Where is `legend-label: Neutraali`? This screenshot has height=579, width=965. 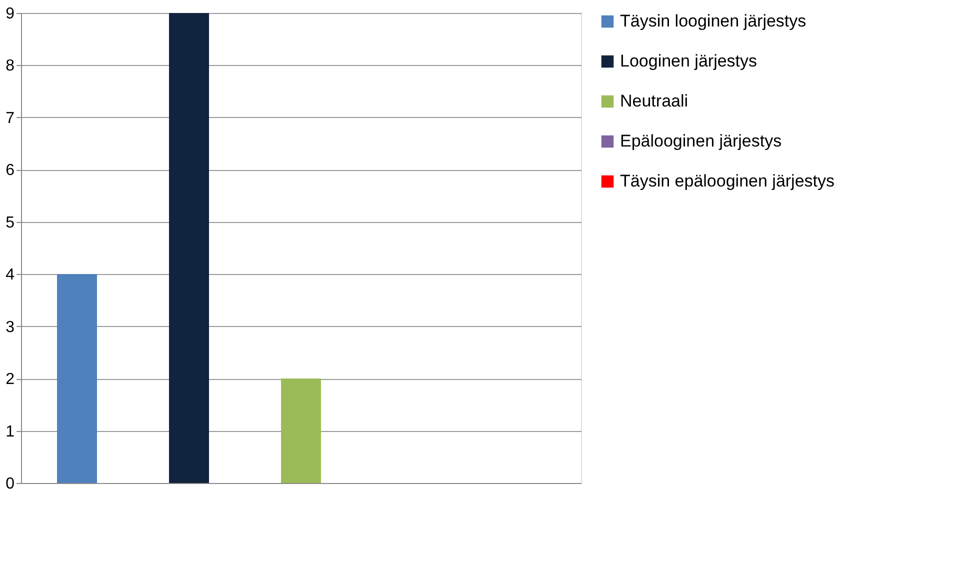
legend-label: Neutraali is located at coordinates (654, 101).